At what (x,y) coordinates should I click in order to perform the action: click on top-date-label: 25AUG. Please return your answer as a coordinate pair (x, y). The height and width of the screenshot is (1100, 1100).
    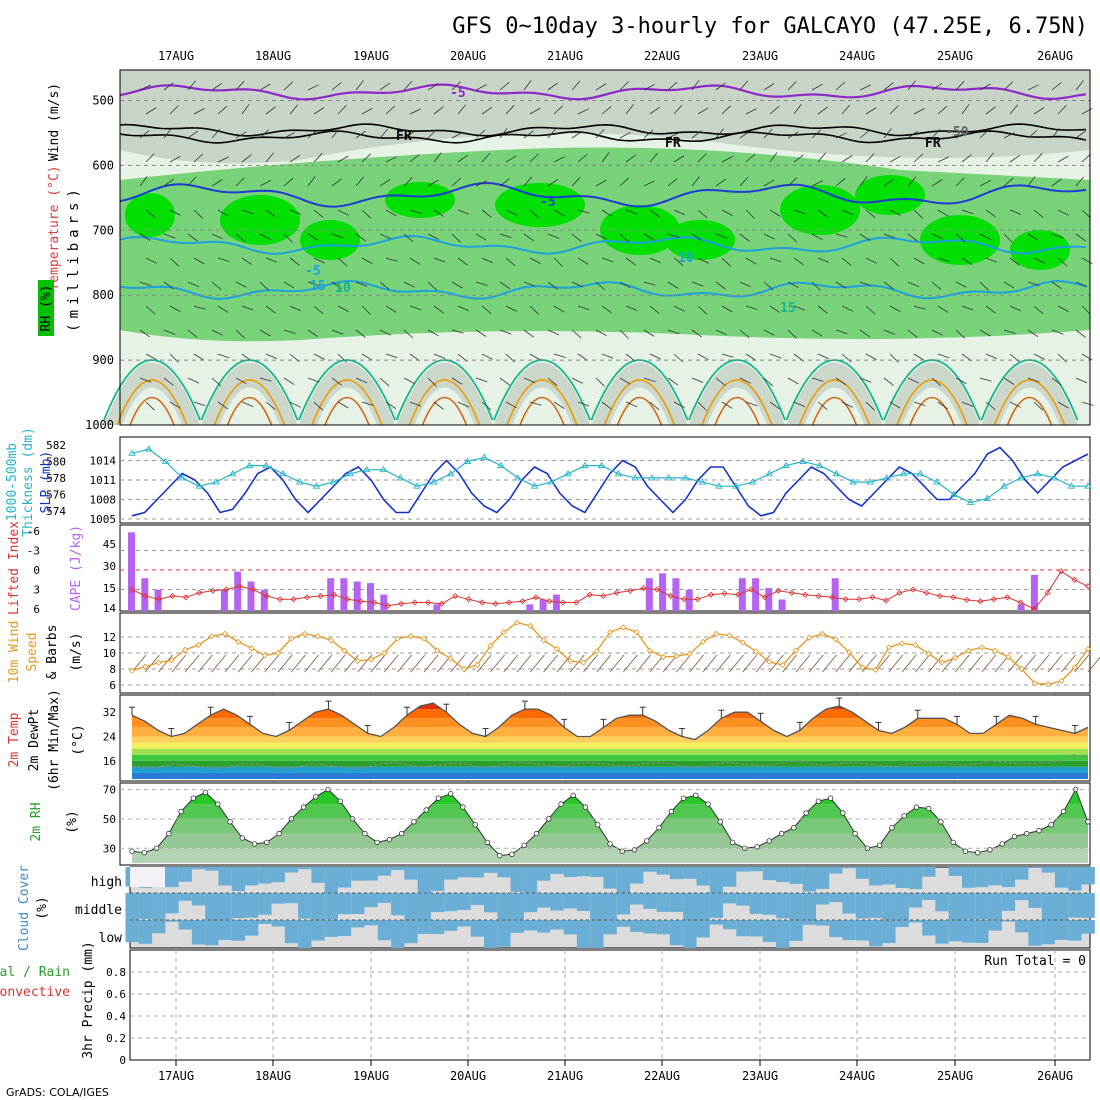
    Looking at the image, I should click on (955, 56).